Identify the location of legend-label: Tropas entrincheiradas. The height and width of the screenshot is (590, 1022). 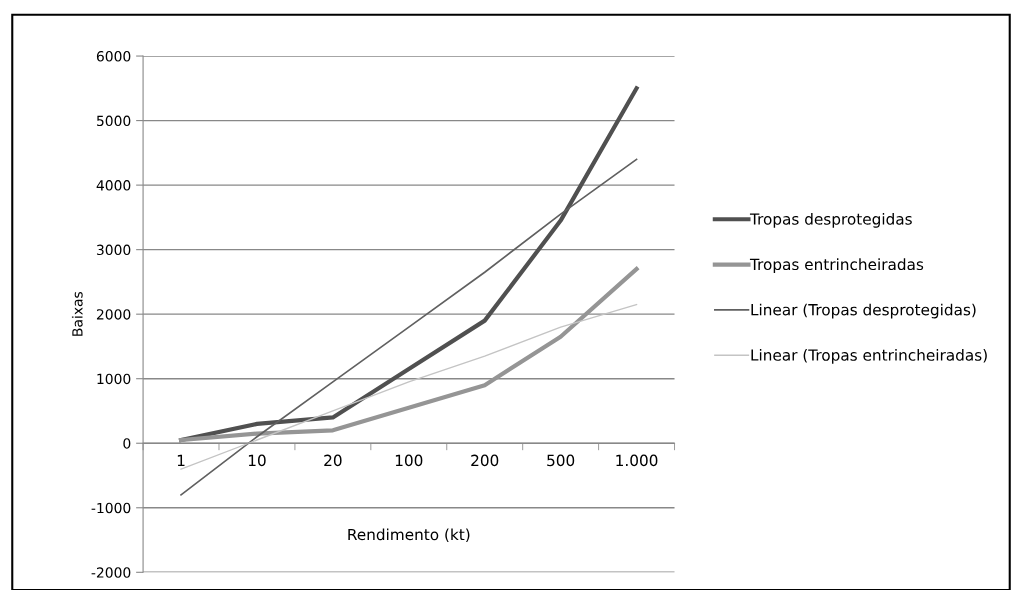
(836, 266).